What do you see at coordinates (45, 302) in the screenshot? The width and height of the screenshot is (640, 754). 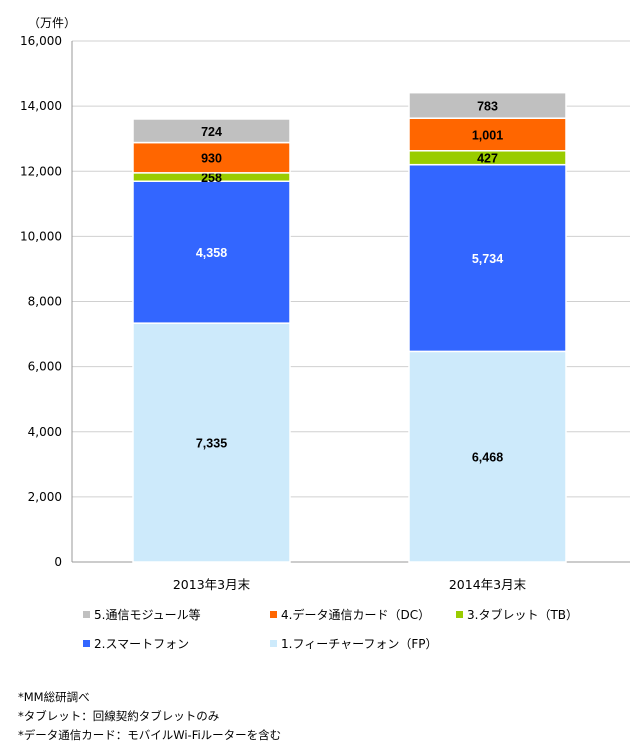 I see `y-tick-label: 8,000` at bounding box center [45, 302].